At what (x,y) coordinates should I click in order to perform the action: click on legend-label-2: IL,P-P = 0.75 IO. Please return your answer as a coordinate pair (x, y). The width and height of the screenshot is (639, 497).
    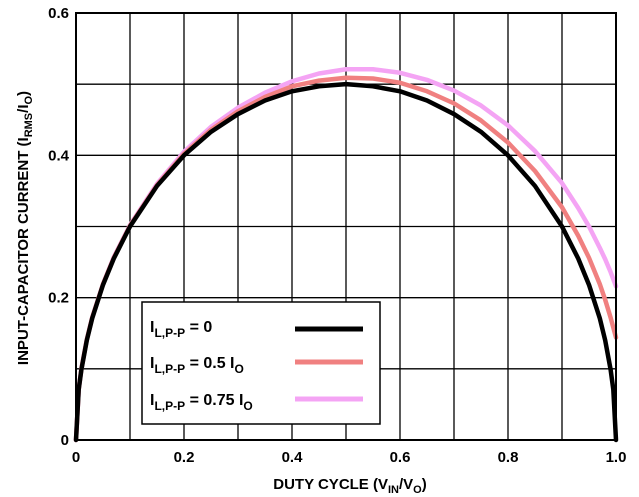
    Looking at the image, I should click on (201, 402).